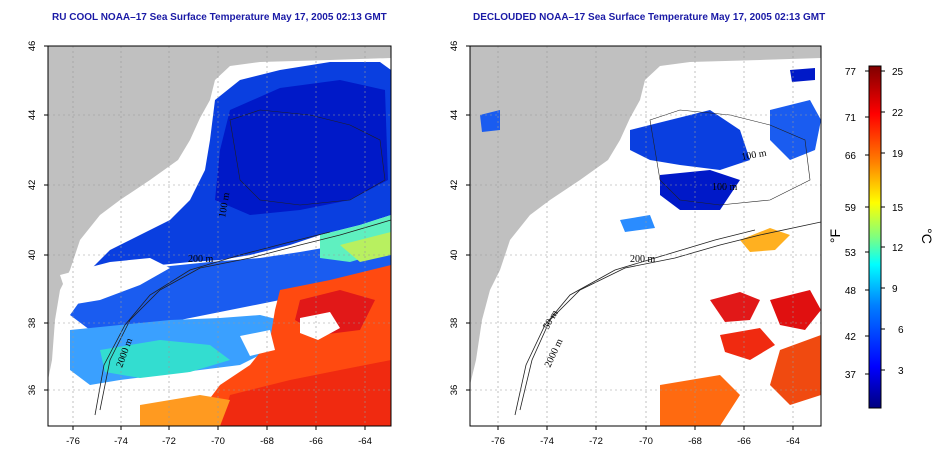  What do you see at coordinates (851, 72) in the screenshot?
I see `fahrenheit-tick: 77` at bounding box center [851, 72].